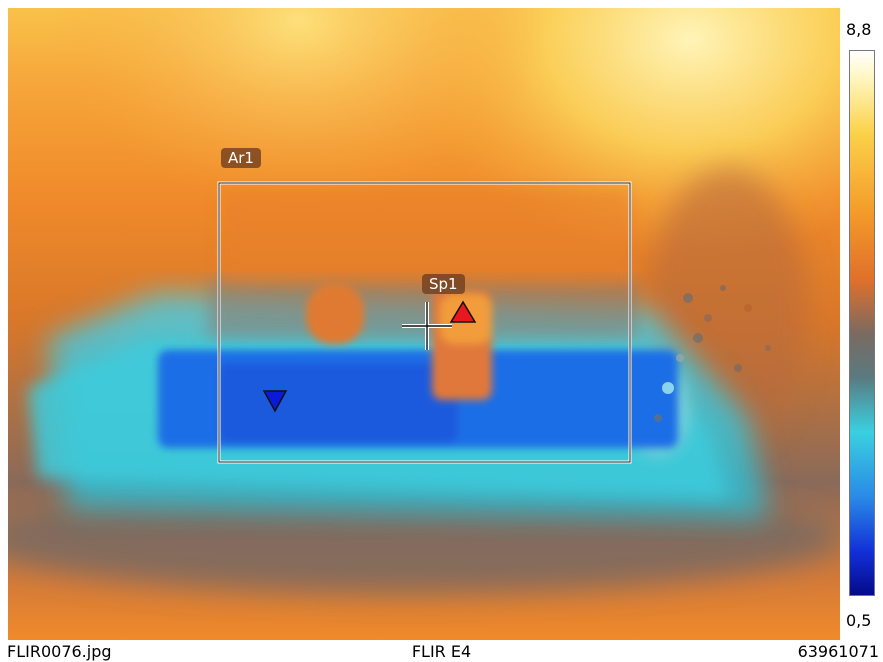 The image size is (883, 662). Describe the element at coordinates (859, 29) in the screenshot. I see `scale-max-value: 8,8` at that location.